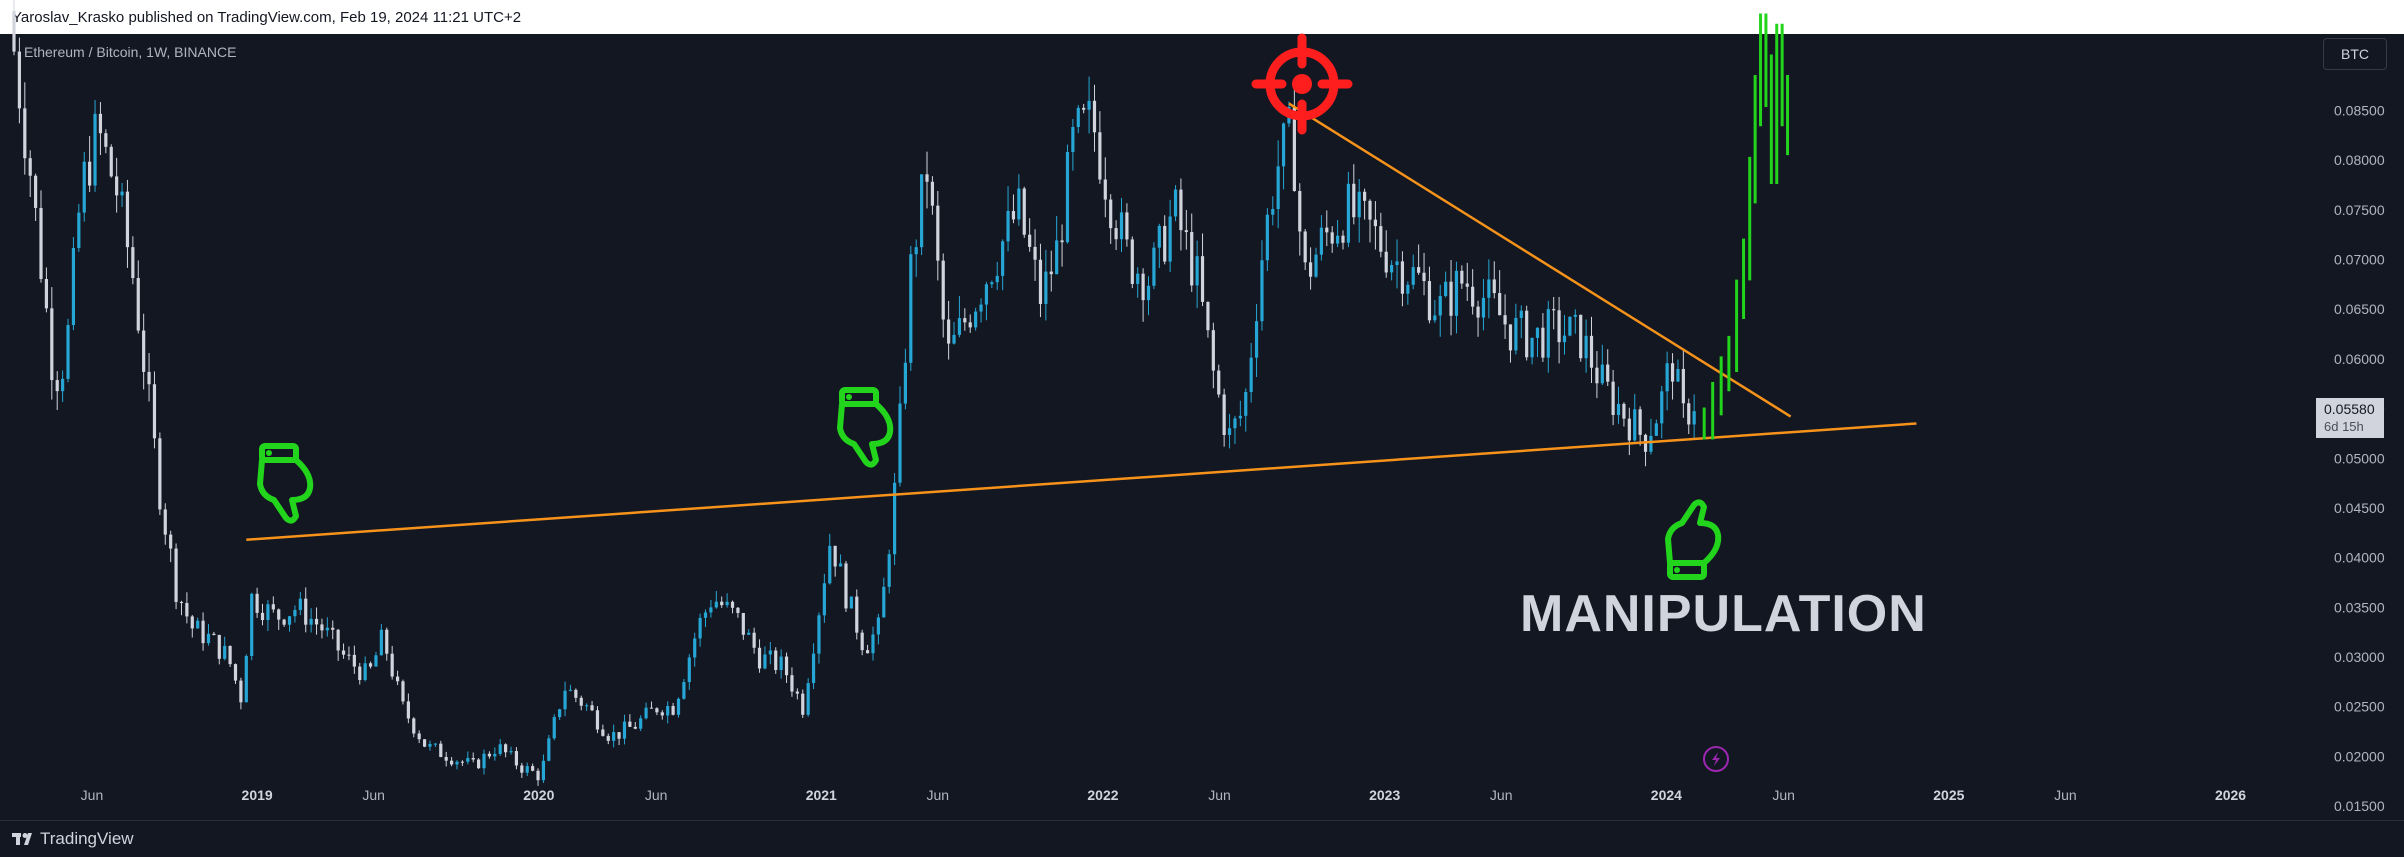 The image size is (2404, 857). I want to click on y-tick-label: 0.06000, so click(2359, 359).